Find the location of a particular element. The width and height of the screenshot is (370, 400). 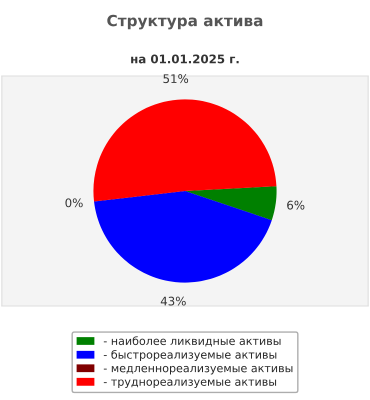

text: 0% is located at coordinates (74, 203).